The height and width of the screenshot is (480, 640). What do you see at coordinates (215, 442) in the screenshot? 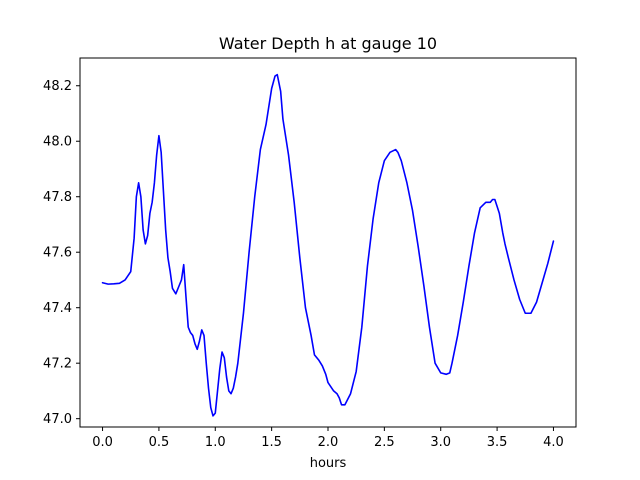
I see `x-tick-label: 1.0` at bounding box center [215, 442].